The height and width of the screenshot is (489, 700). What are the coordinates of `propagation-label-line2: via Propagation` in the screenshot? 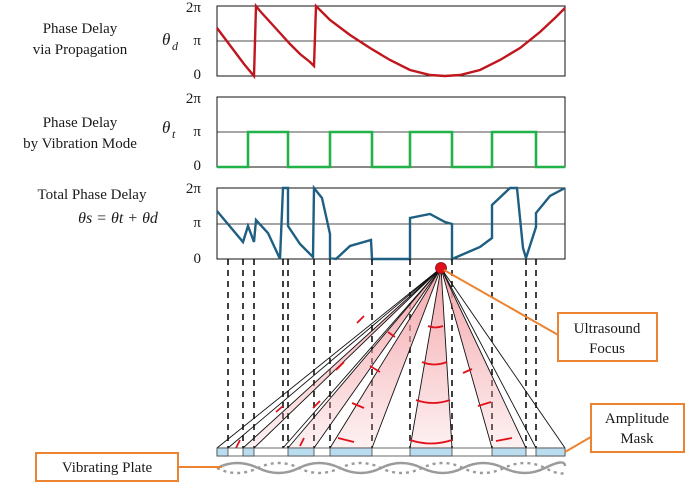 It's located at (80, 50).